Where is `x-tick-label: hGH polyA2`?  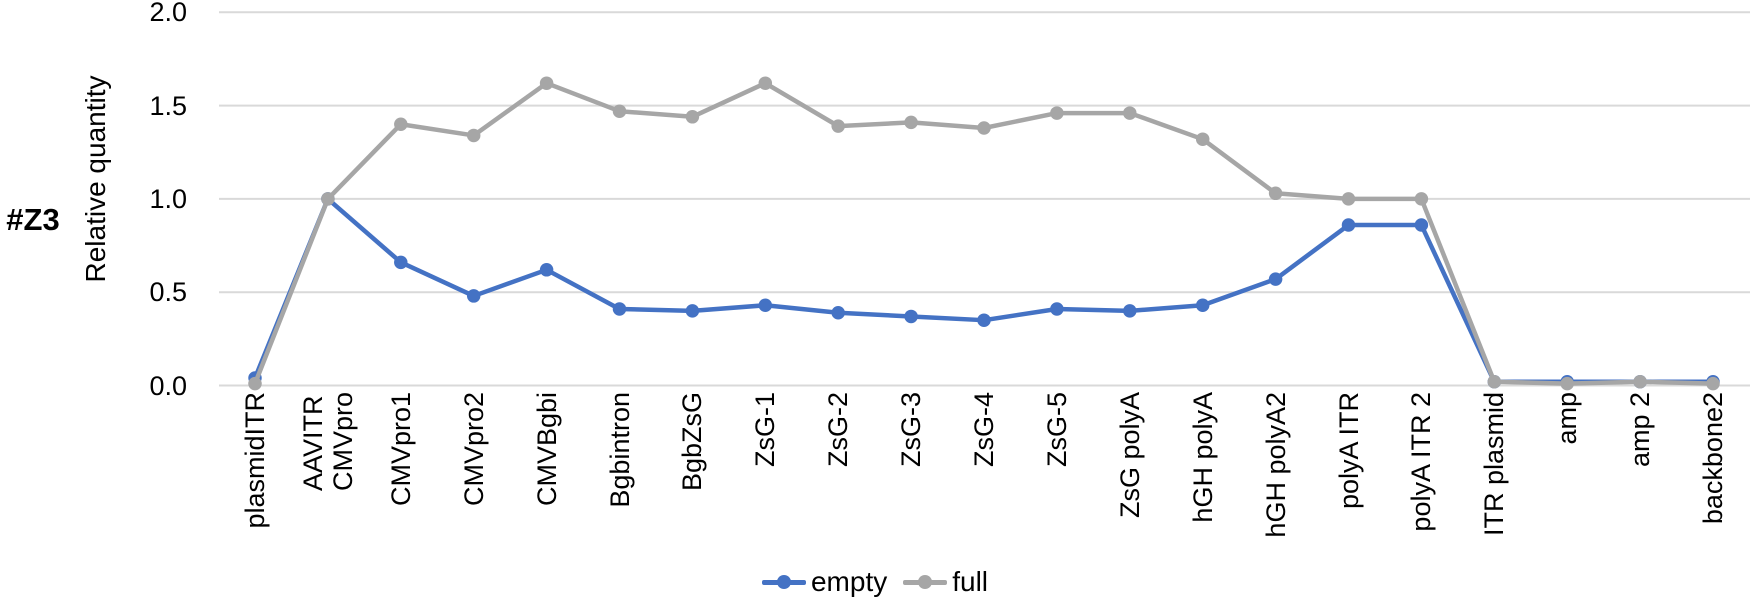
x-tick-label: hGH polyA2 is located at coordinates (1275, 465).